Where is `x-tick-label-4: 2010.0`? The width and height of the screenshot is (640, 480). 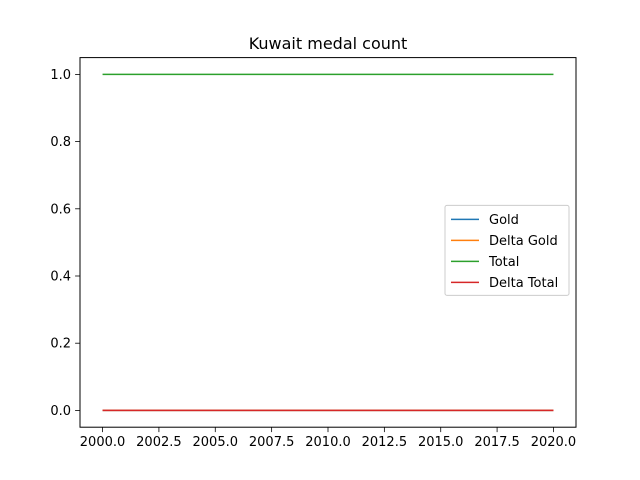 x-tick-label-4: 2010.0 is located at coordinates (328, 442).